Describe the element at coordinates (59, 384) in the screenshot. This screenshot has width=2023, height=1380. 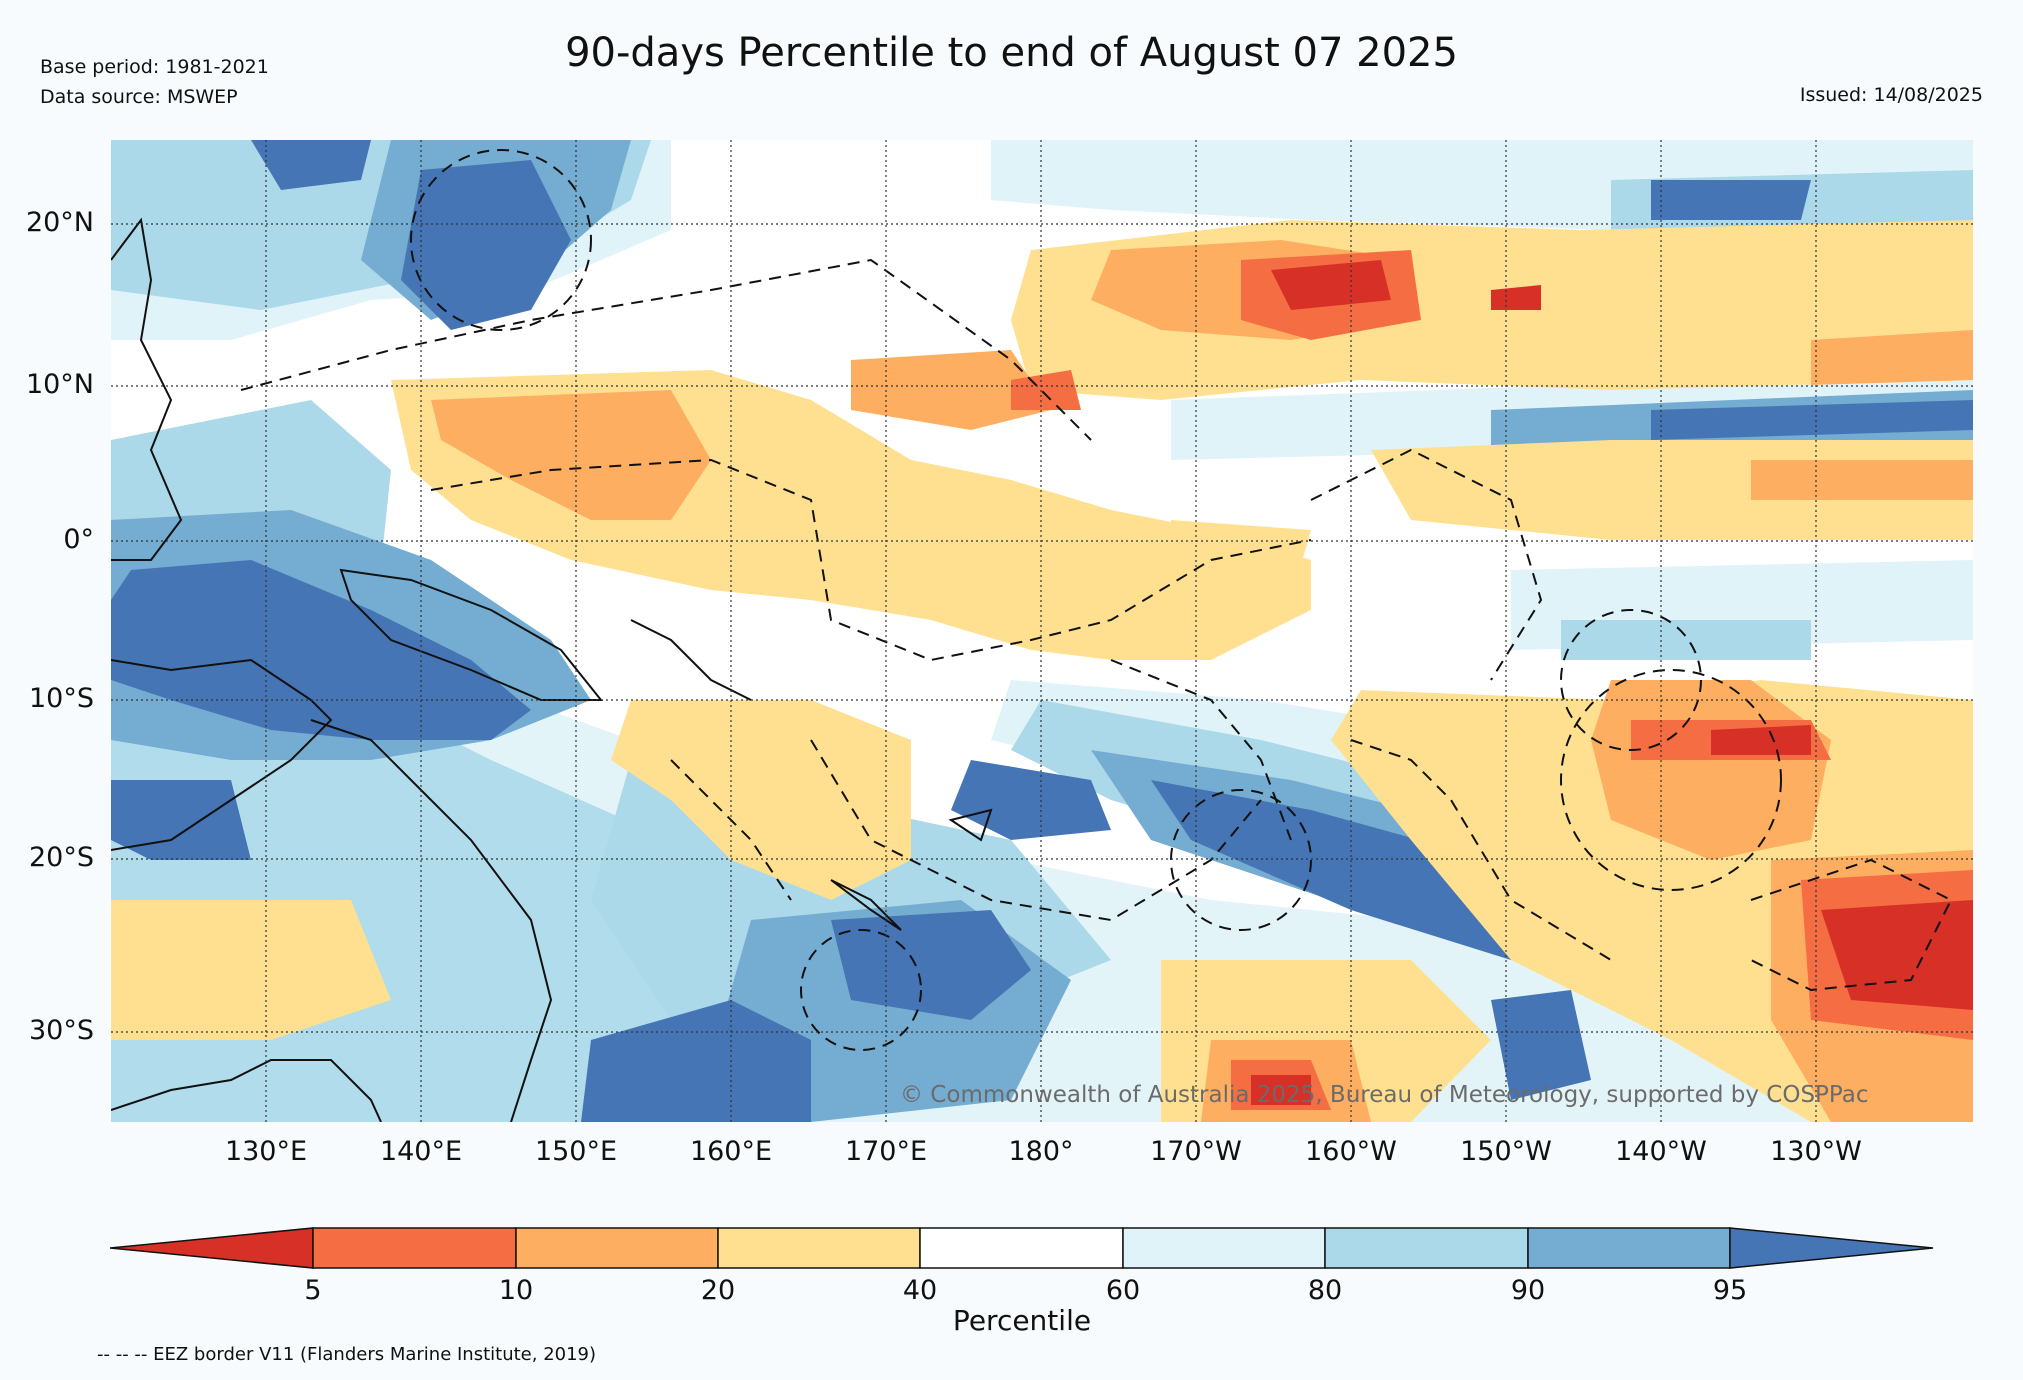
I see `lat-label-10n: 10°N` at that location.